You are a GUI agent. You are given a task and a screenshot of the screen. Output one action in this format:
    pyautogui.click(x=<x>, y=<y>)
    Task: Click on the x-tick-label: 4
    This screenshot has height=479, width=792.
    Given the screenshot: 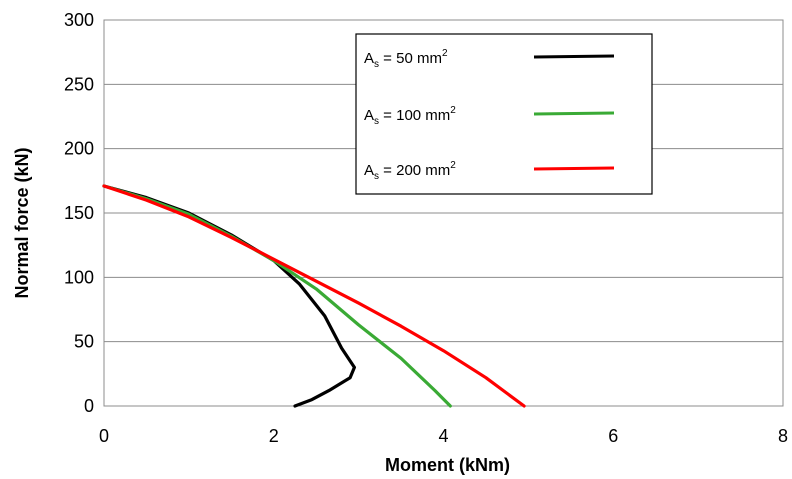 What is the action you would take?
    pyautogui.click(x=443, y=436)
    